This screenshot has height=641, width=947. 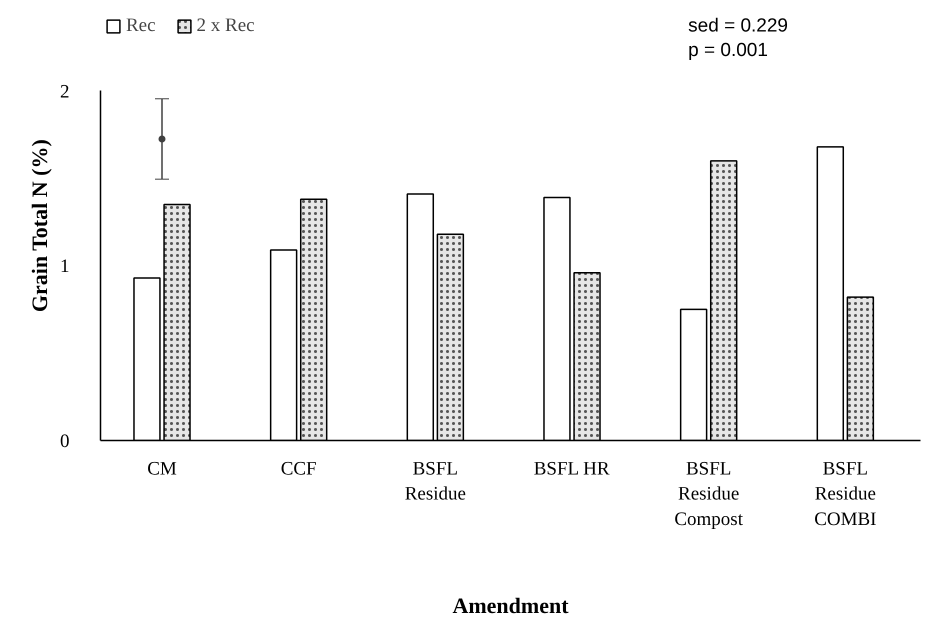 What do you see at coordinates (435, 481) in the screenshot?
I see `x-tick-label: BSFL Residue` at bounding box center [435, 481].